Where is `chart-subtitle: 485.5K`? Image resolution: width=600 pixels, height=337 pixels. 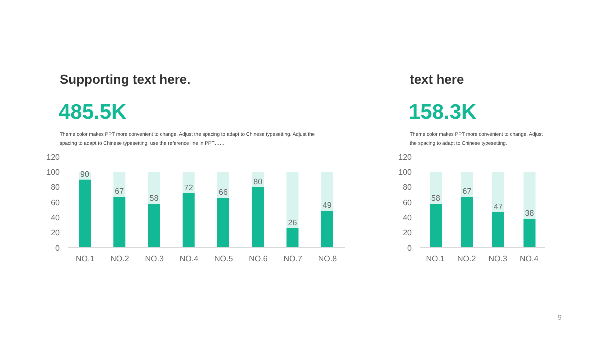 chart-subtitle: 485.5K is located at coordinates (93, 113).